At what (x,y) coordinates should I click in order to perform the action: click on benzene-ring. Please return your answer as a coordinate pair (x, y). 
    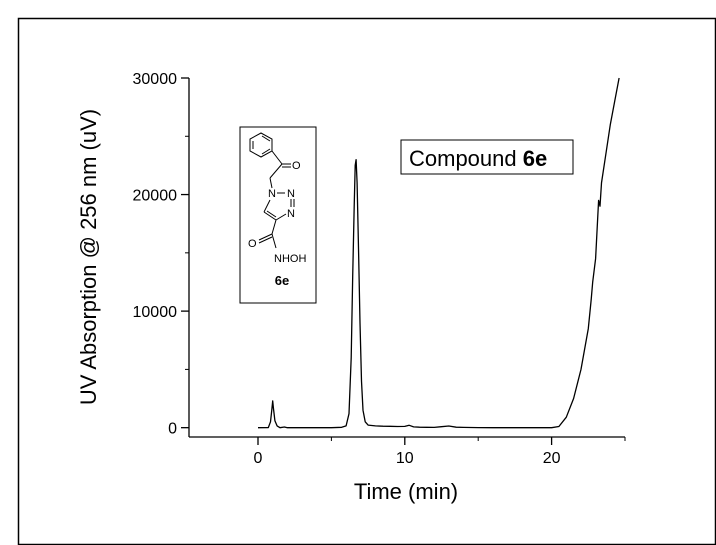
    Looking at the image, I should click on (261, 145).